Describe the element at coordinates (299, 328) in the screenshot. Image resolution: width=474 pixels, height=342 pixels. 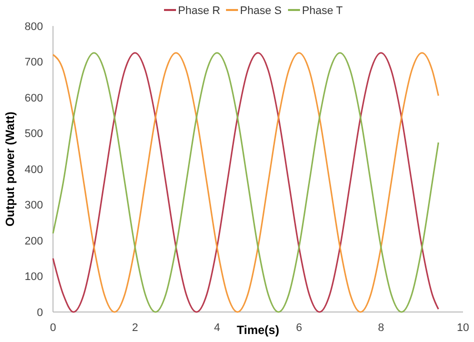
I see `x-tick-label: 6` at that location.